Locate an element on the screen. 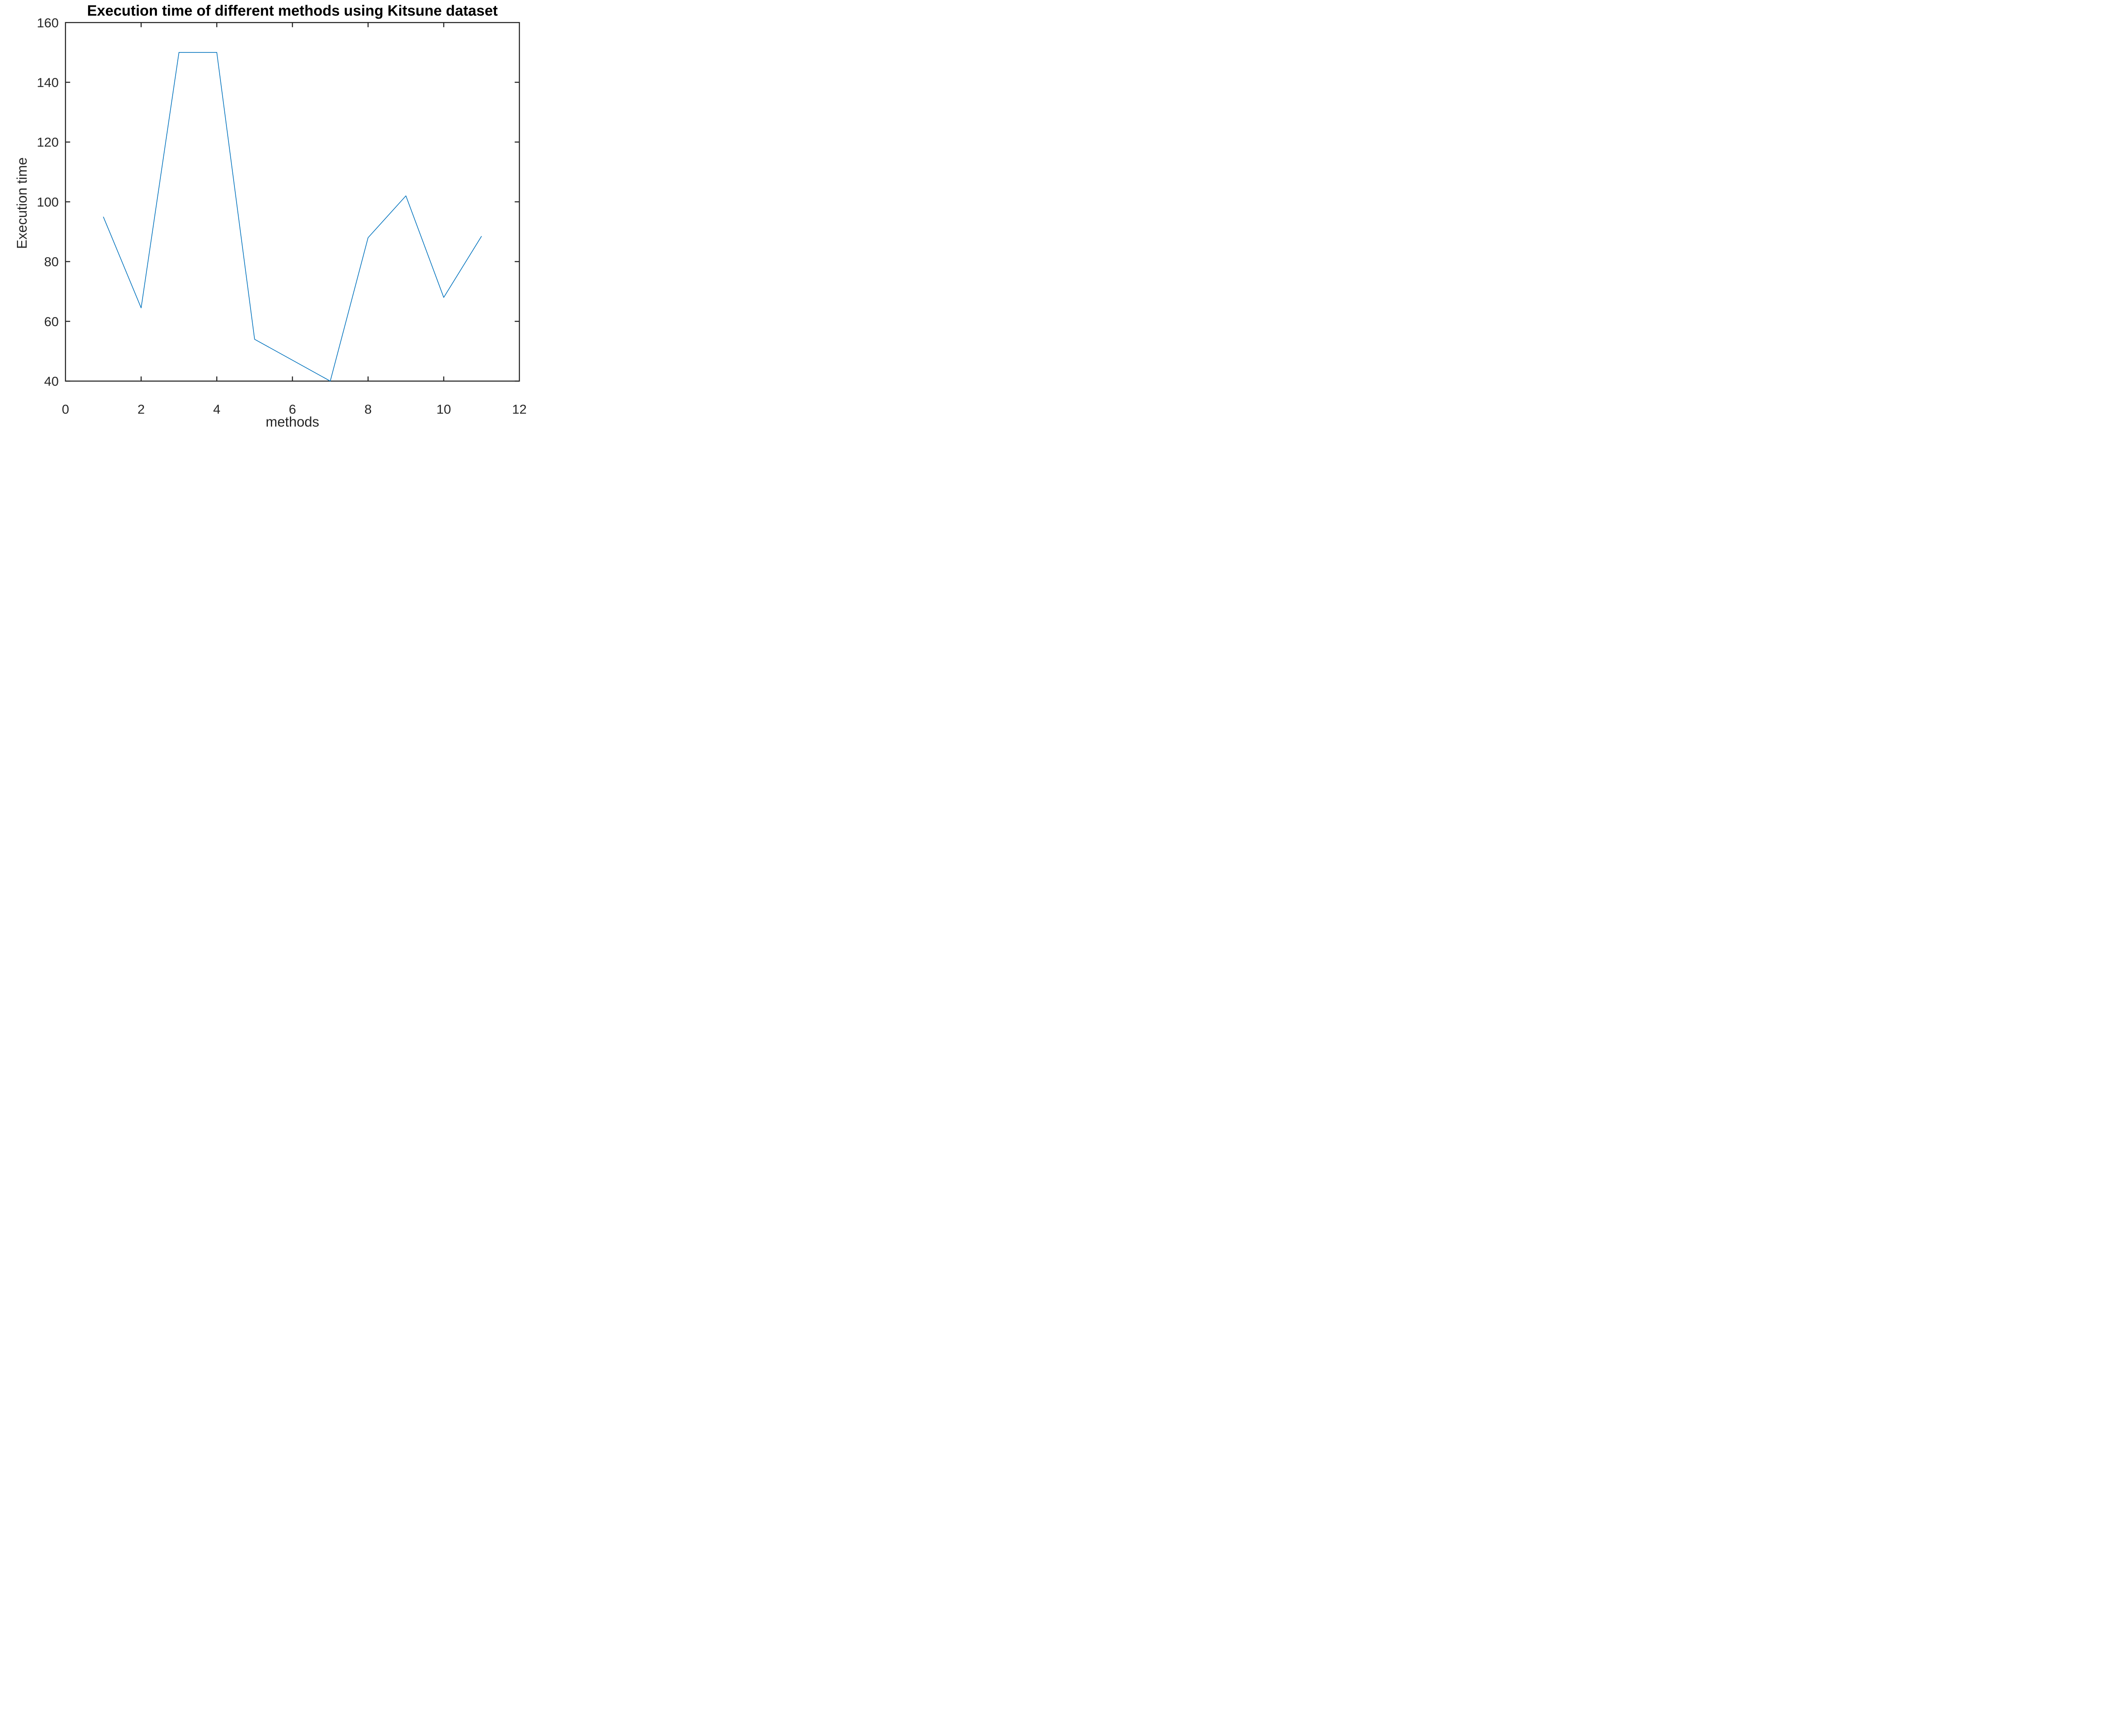 This screenshot has width=2116, height=1736. x-tick-label: 10 is located at coordinates (443, 410).